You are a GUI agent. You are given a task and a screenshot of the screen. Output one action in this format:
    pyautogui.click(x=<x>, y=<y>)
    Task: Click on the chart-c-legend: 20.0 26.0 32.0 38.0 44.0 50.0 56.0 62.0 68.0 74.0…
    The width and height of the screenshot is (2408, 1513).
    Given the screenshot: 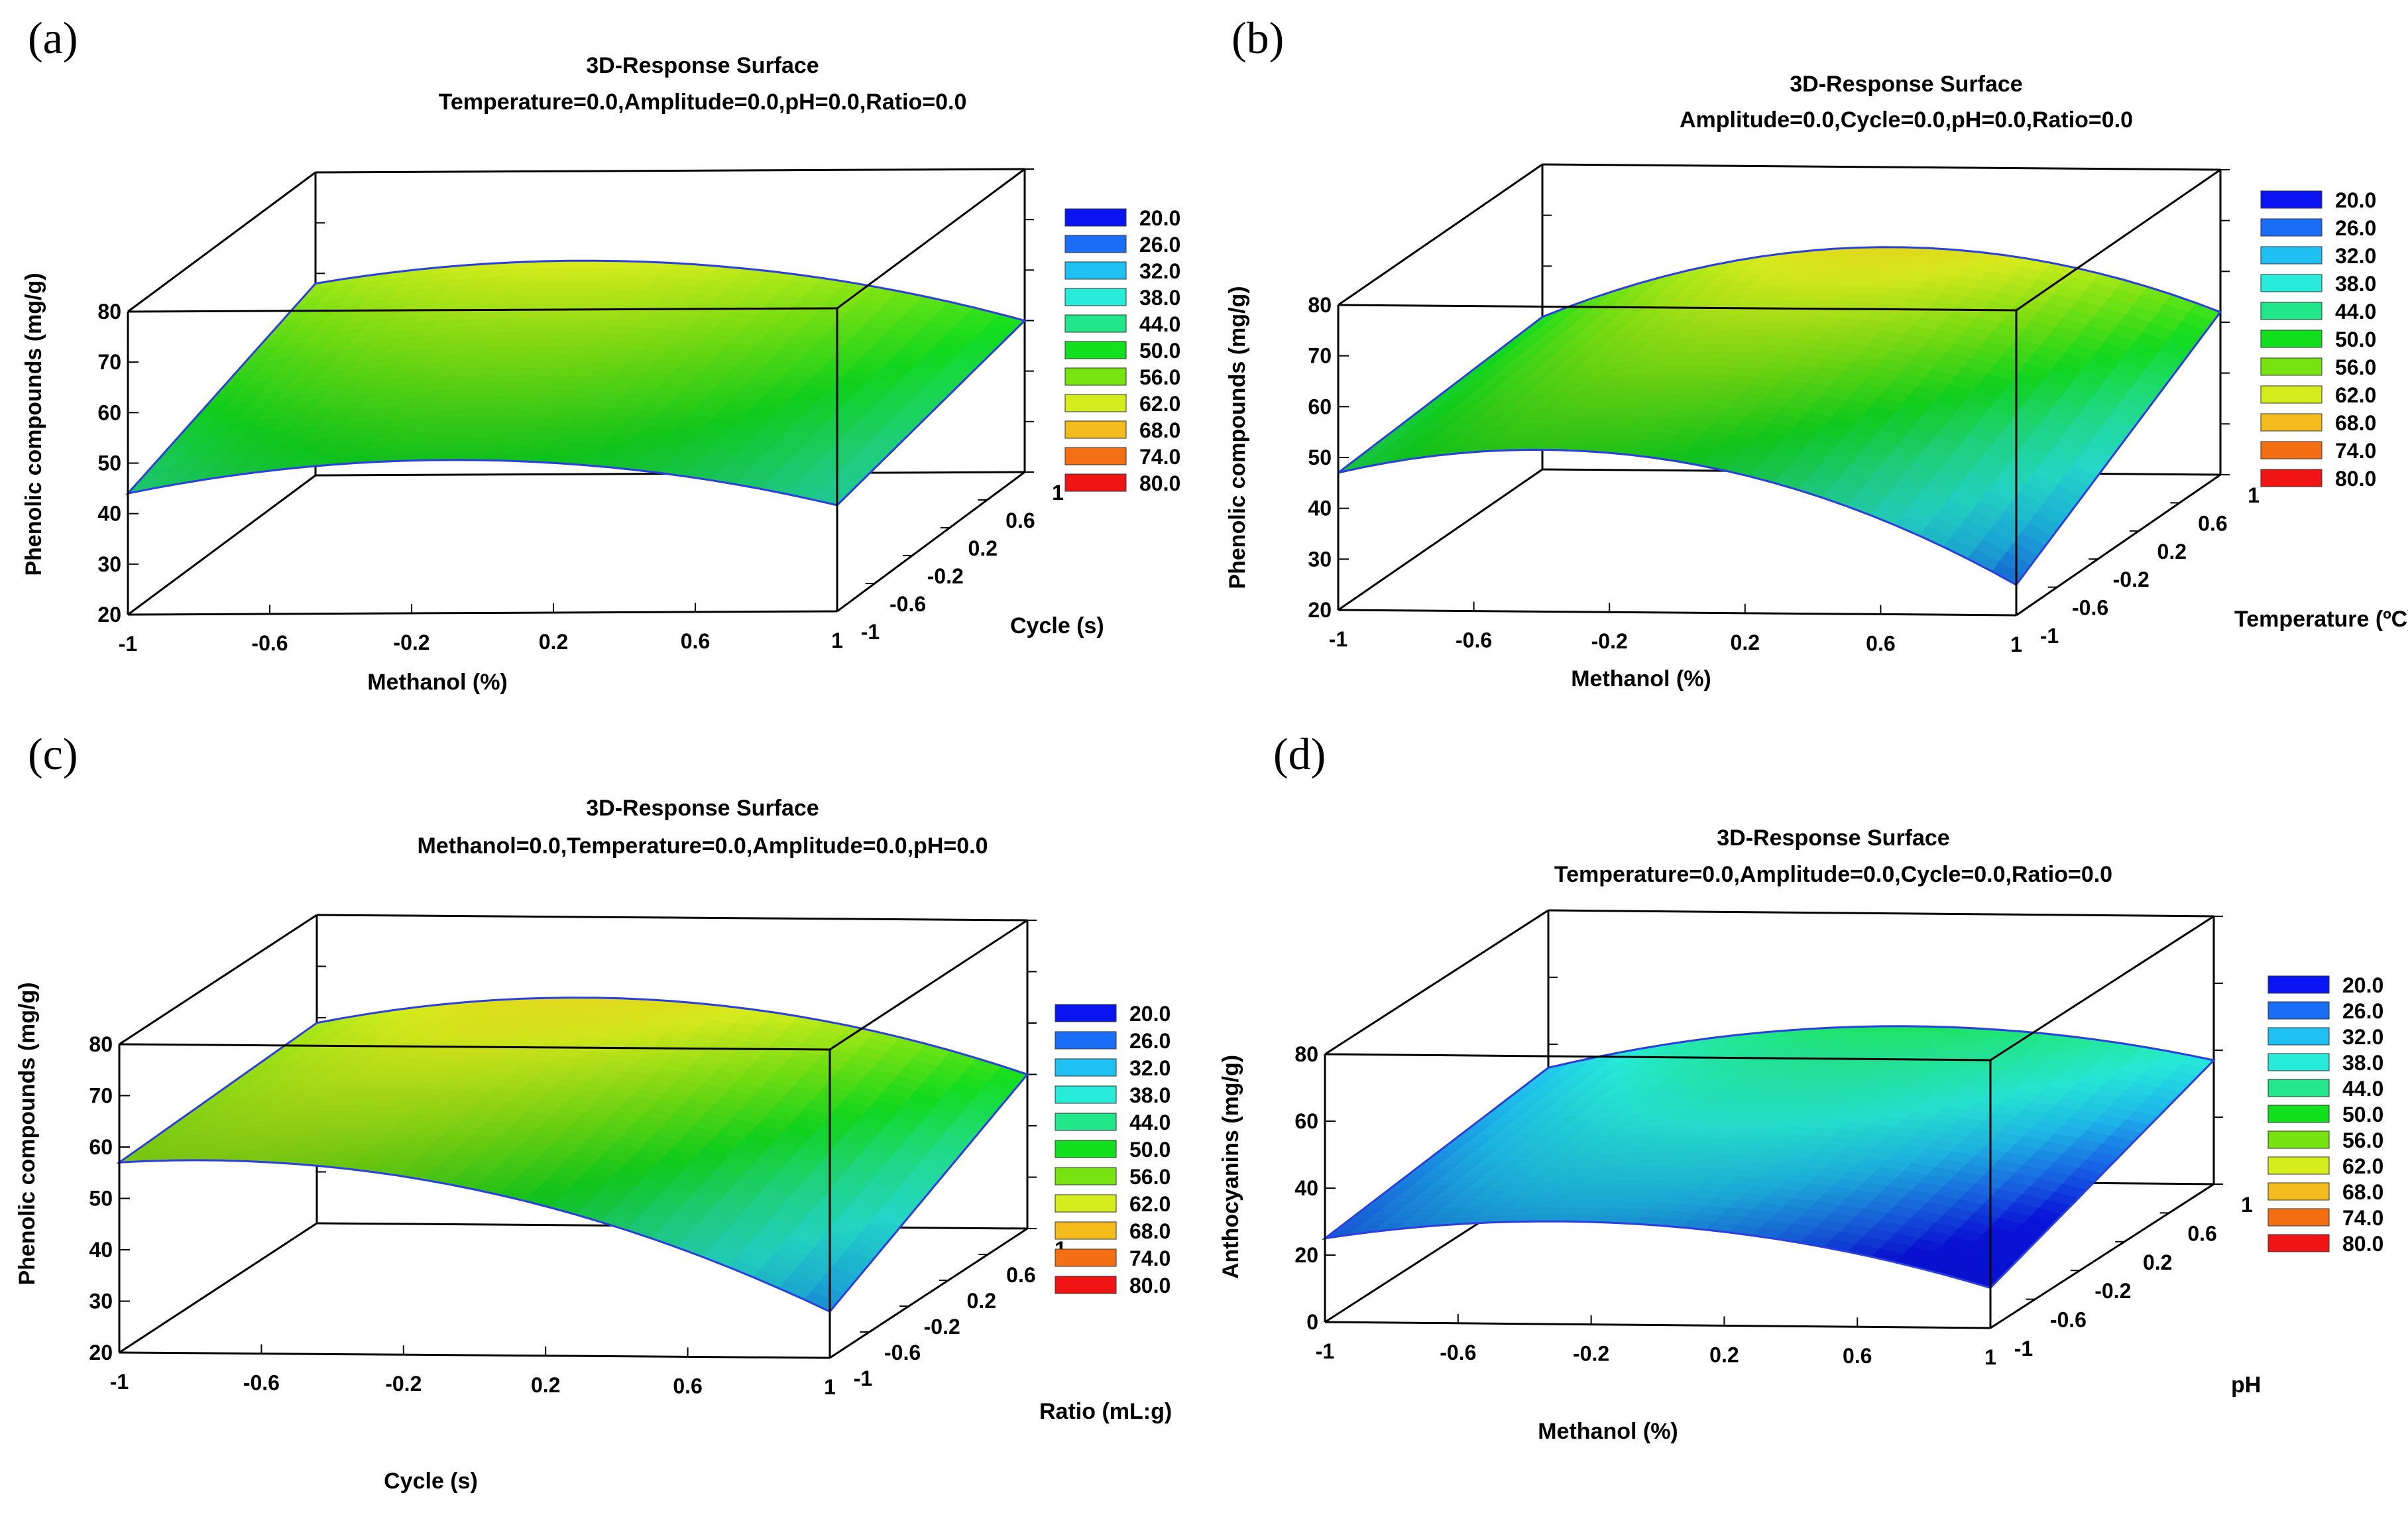 What is the action you would take?
    pyautogui.click(x=1113, y=1150)
    